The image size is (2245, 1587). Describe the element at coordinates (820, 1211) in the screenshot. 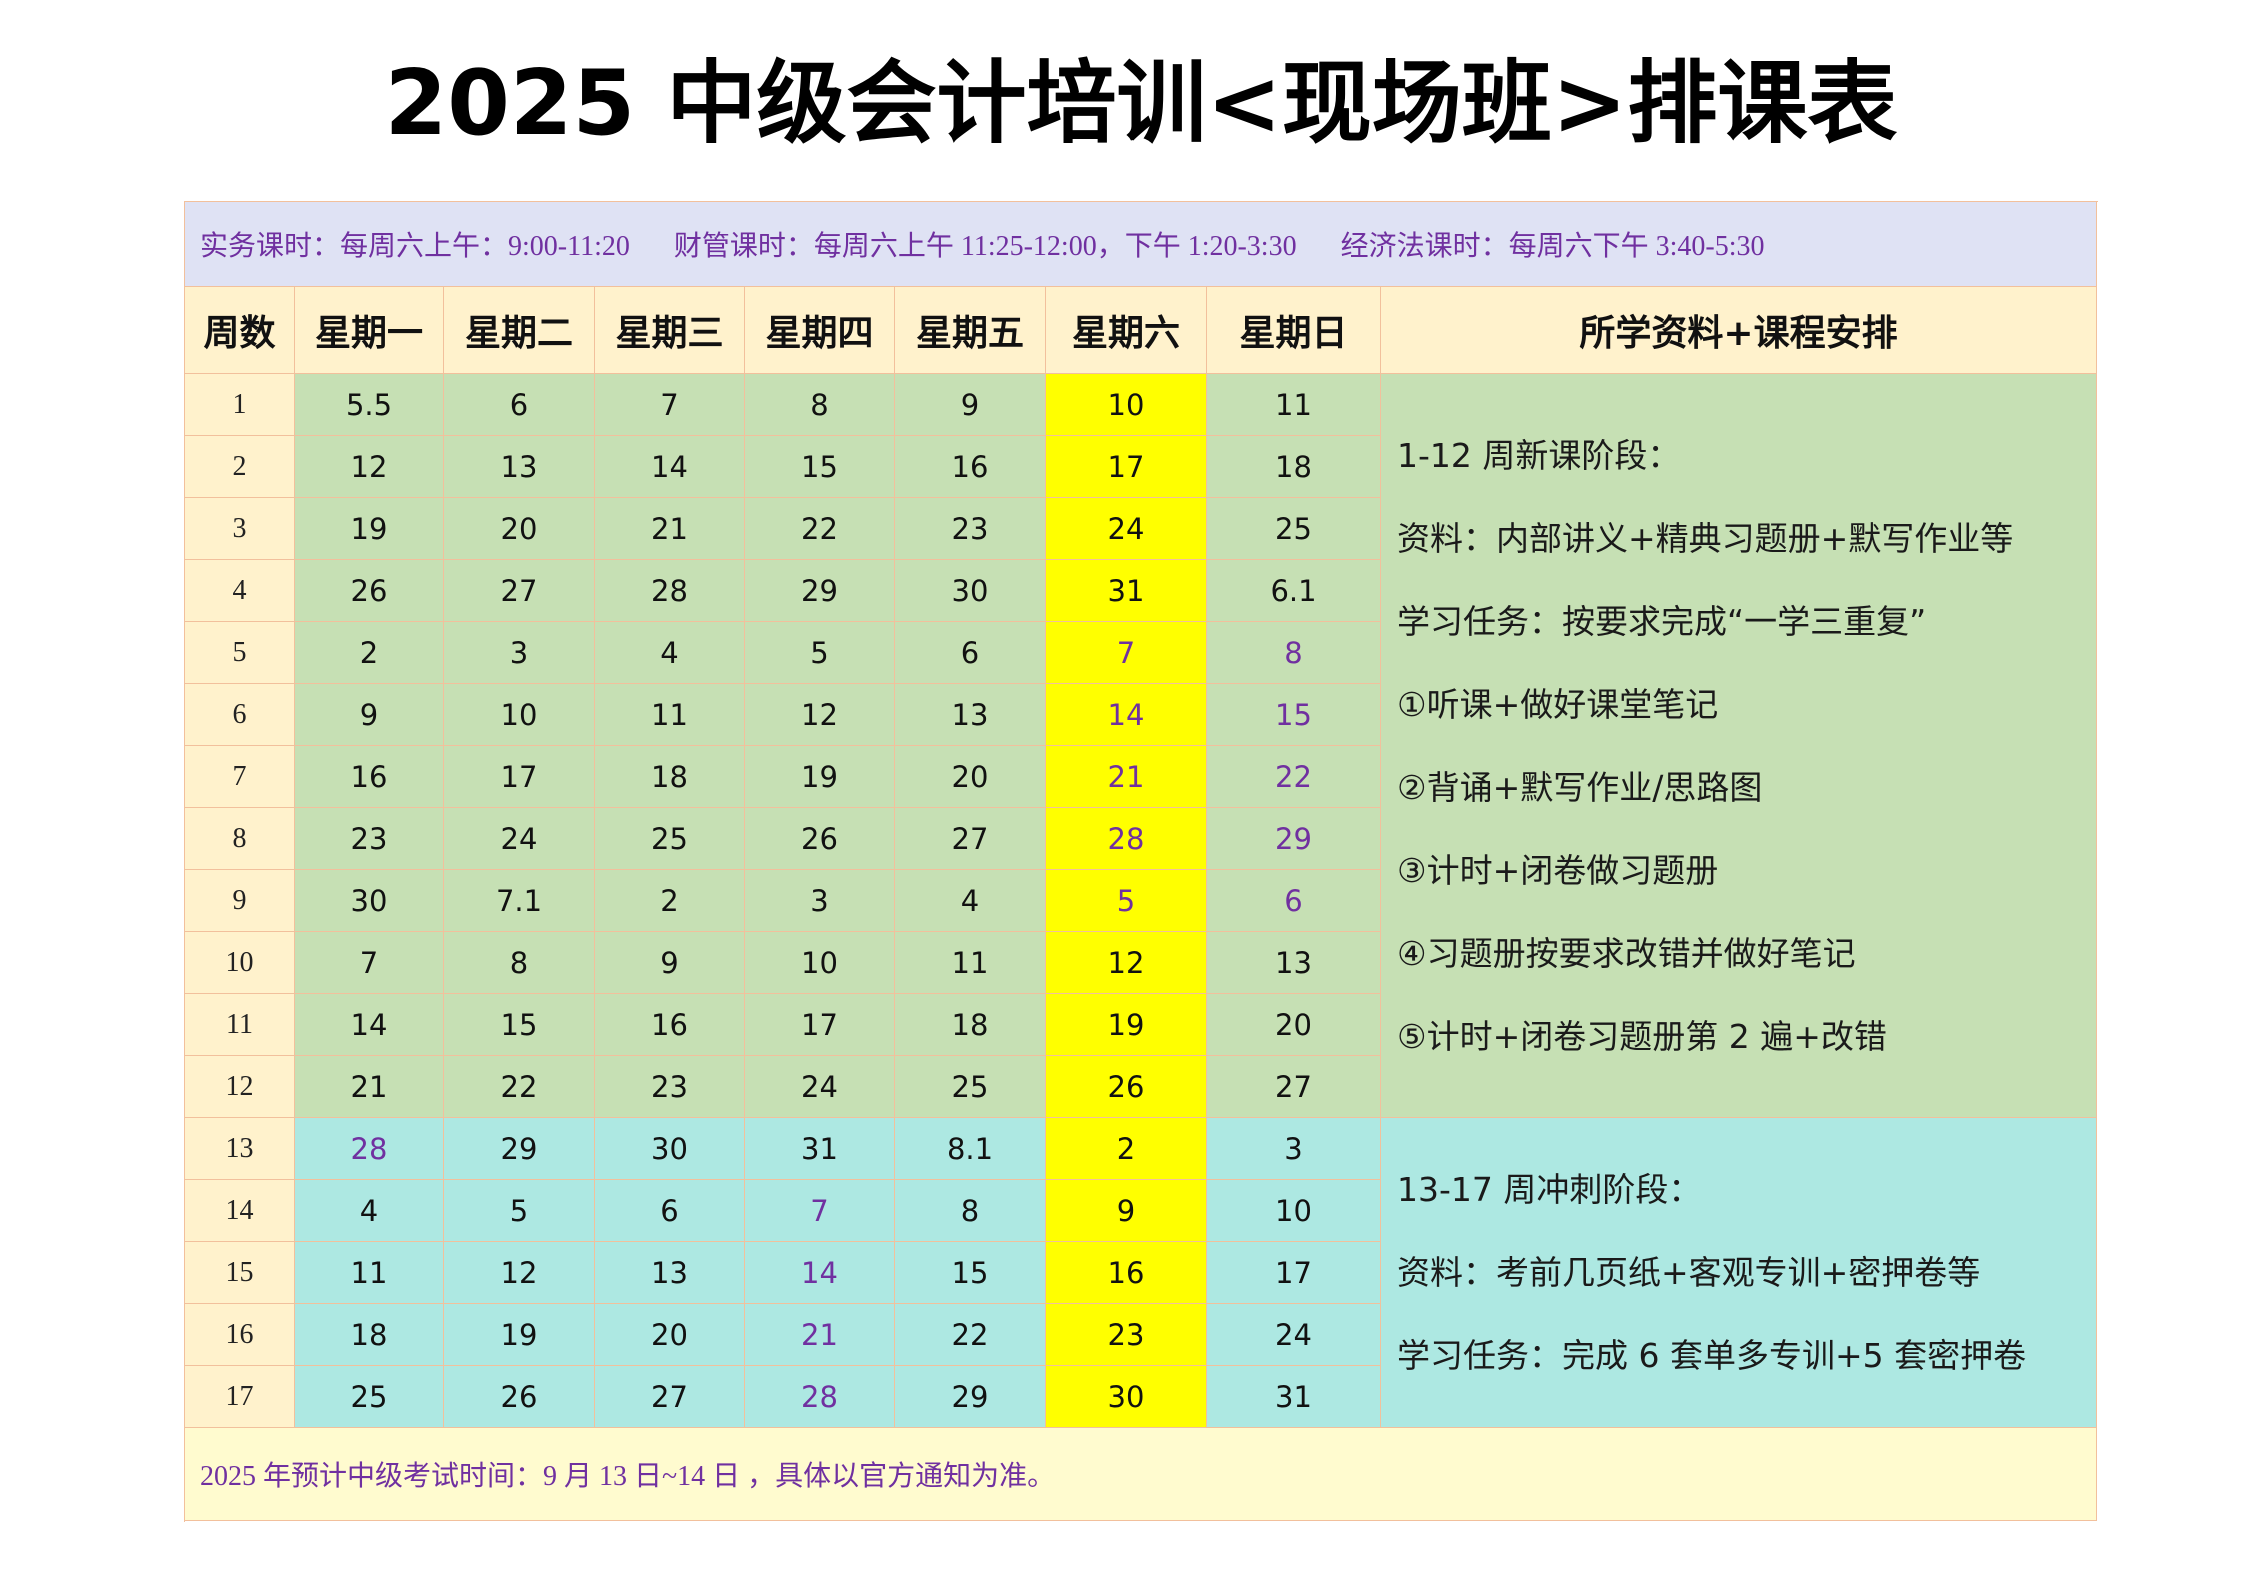

I see `date-cell-thursday: 7` at that location.